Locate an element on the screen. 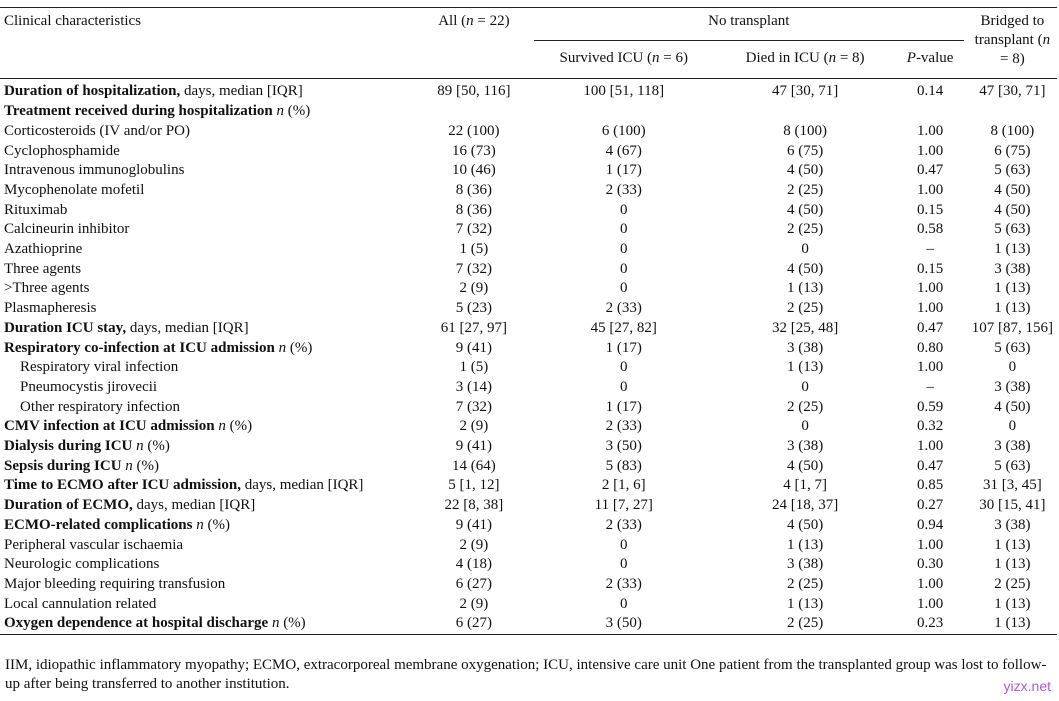  row-label: Dialysis during ICU n (%) is located at coordinates (209, 447).